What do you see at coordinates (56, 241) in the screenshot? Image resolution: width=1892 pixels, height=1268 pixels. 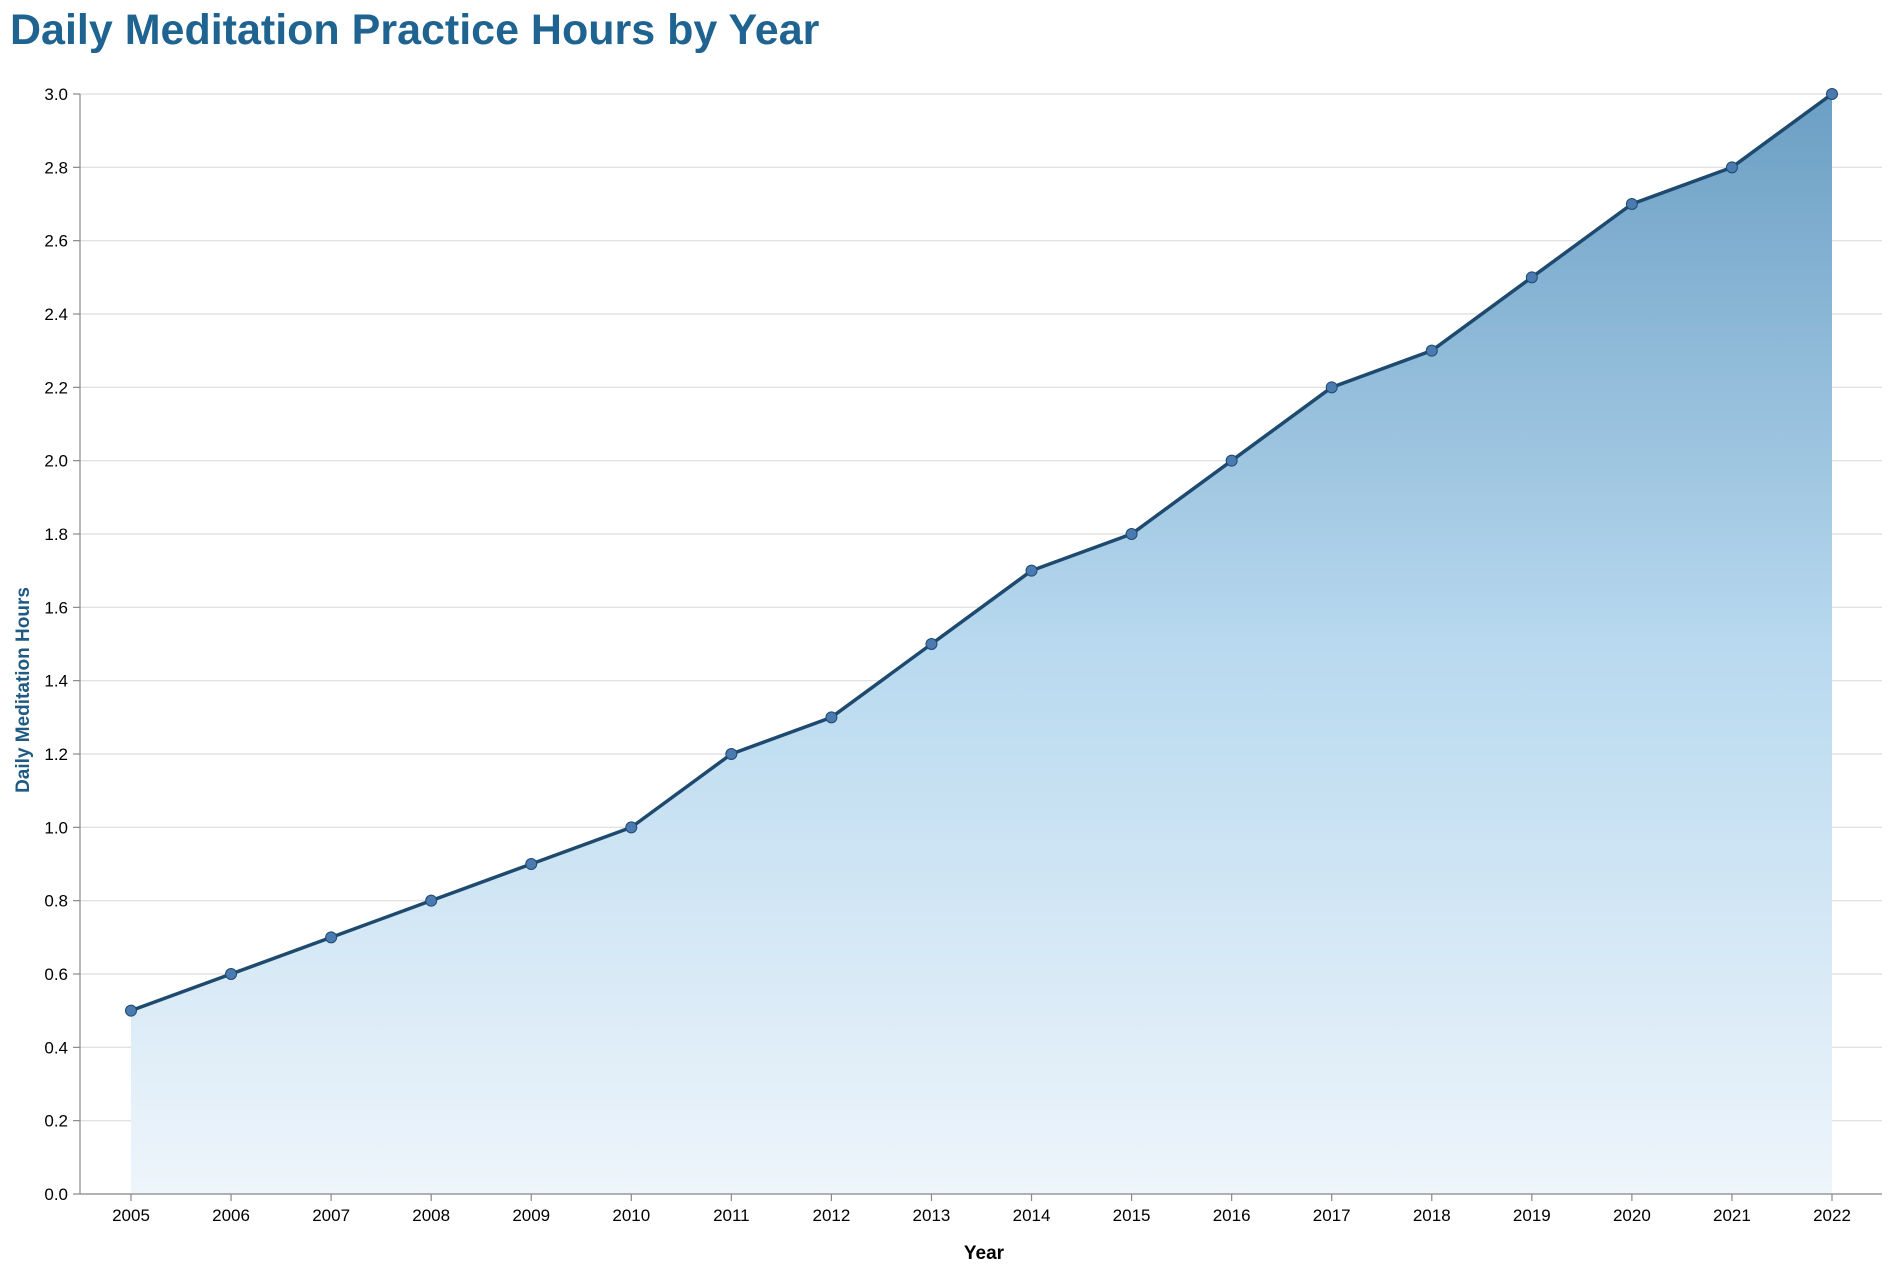 I see `y-tick-label: 2.6` at bounding box center [56, 241].